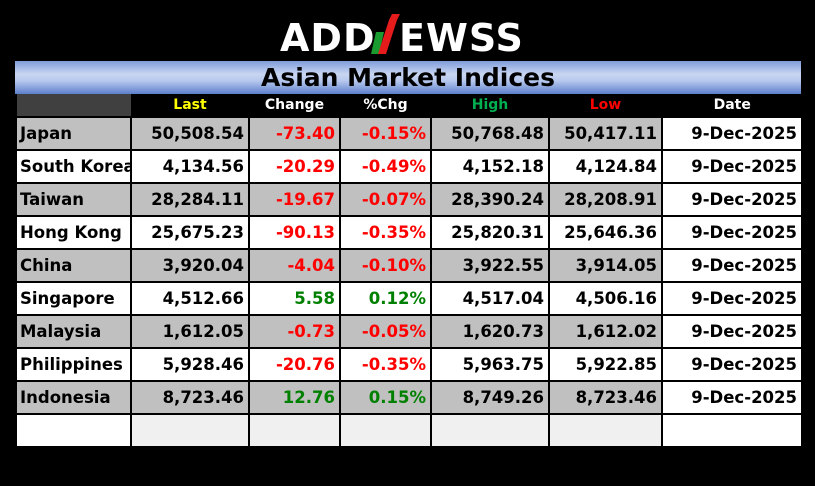 The height and width of the screenshot is (486, 815). I want to click on market-name: Malaysia, so click(73, 331).